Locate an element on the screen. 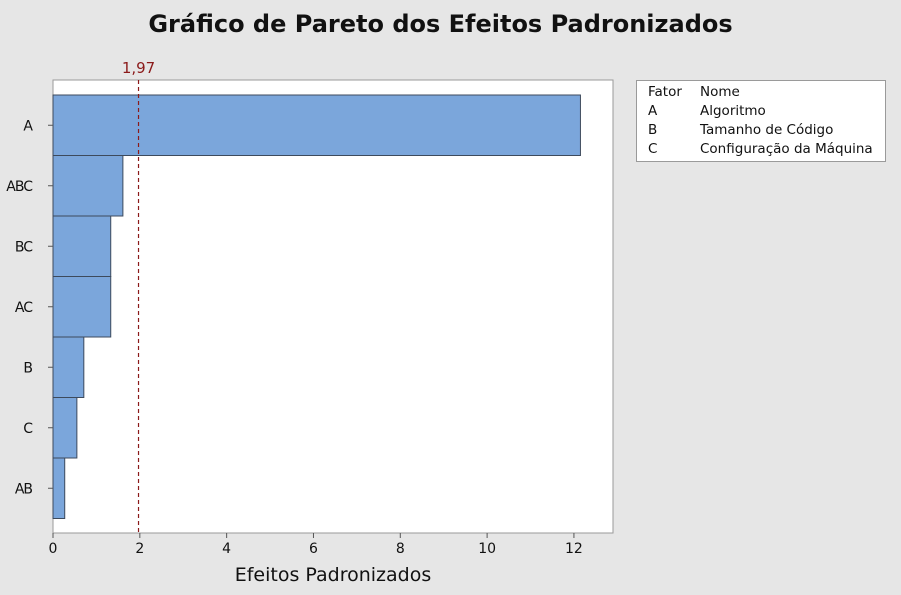 The width and height of the screenshot is (901, 595). x-tick-label: 0 is located at coordinates (53, 549).